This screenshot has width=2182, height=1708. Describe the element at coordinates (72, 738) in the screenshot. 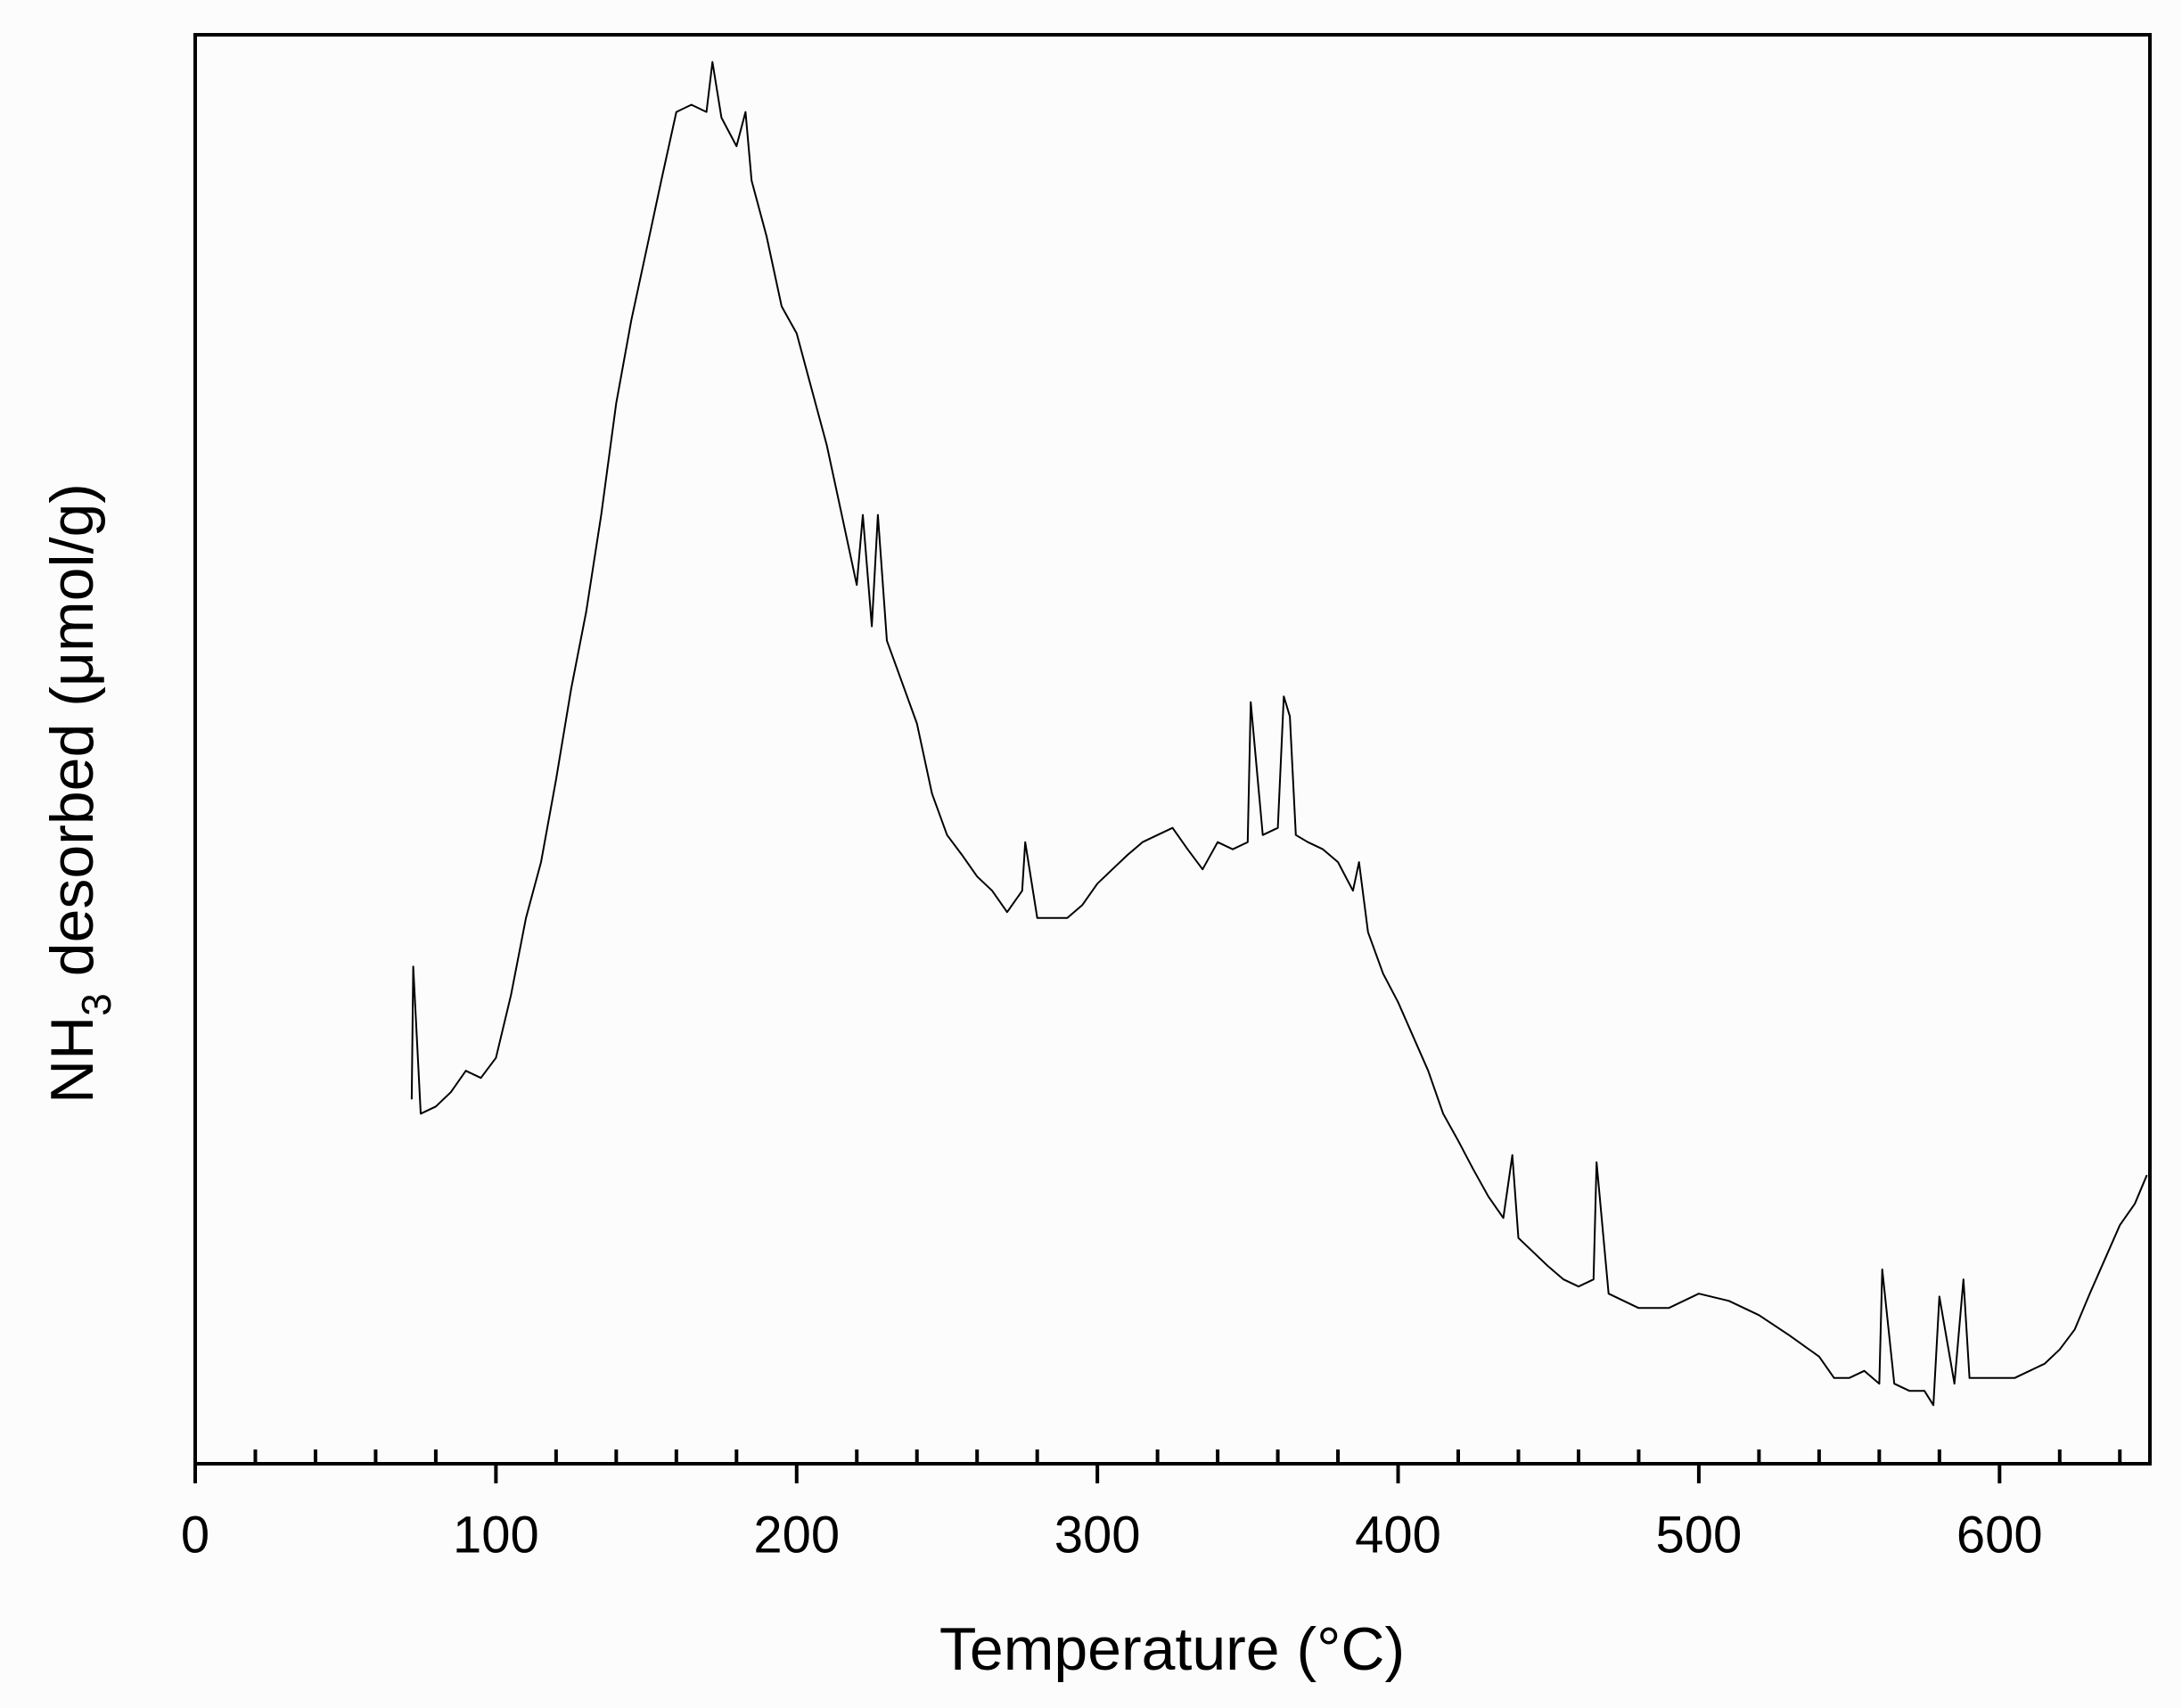

I see `y-label-rest: desorbed (μmol/g)` at that location.